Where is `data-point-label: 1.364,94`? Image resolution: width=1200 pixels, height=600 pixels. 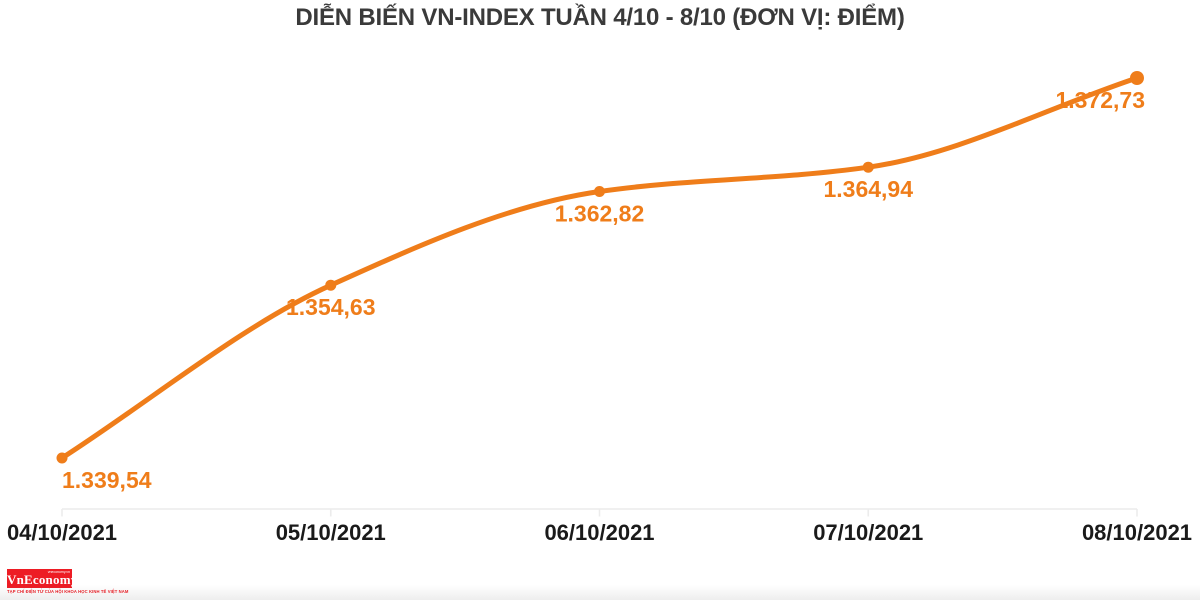 data-point-label: 1.364,94 is located at coordinates (868, 189).